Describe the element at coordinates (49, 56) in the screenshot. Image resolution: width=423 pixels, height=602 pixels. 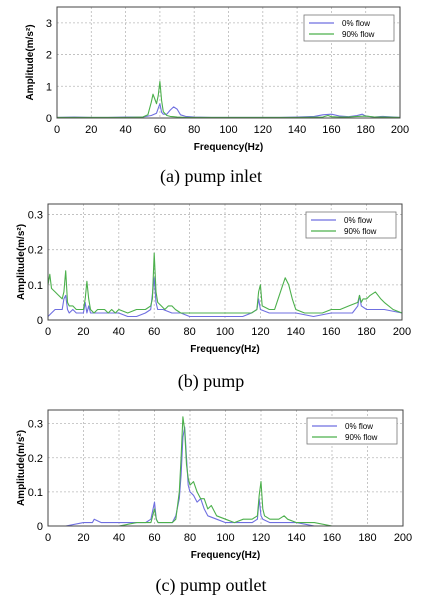
I see `y-tick-label: 2` at that location.